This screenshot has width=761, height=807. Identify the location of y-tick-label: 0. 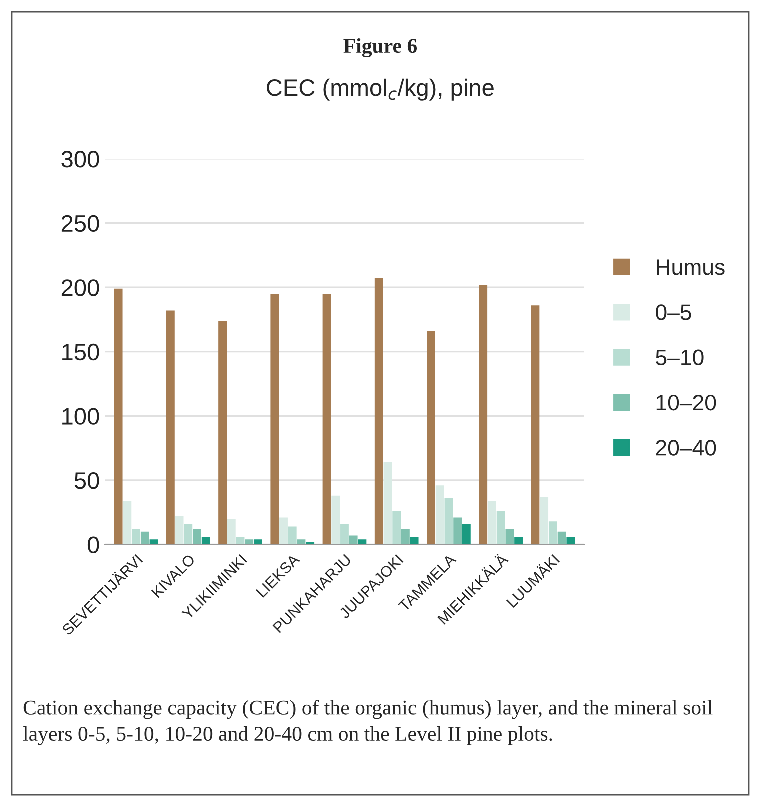
(94, 545).